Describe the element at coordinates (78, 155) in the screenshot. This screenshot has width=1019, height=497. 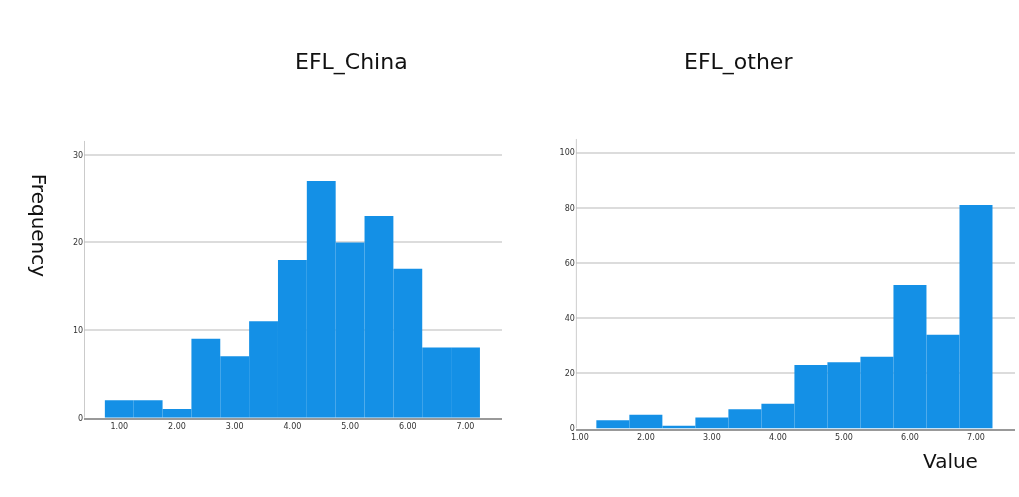
I see `y-tick-label: 30` at that location.